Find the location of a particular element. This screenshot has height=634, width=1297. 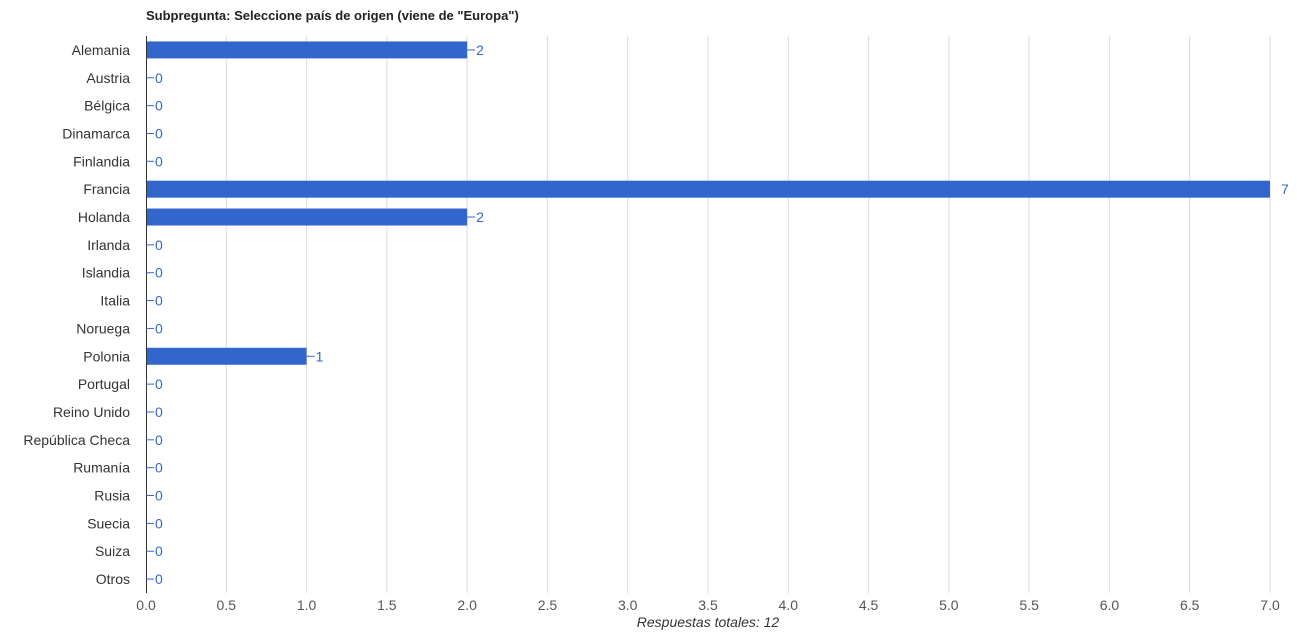

x-tick-label: 5.0 is located at coordinates (949, 605).